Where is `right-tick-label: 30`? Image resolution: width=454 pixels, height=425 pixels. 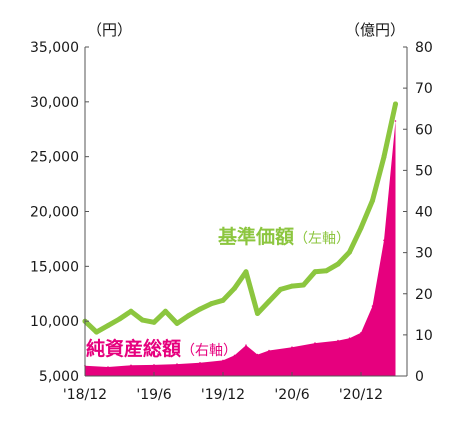
right-tick-label: 30 is located at coordinates (424, 254).